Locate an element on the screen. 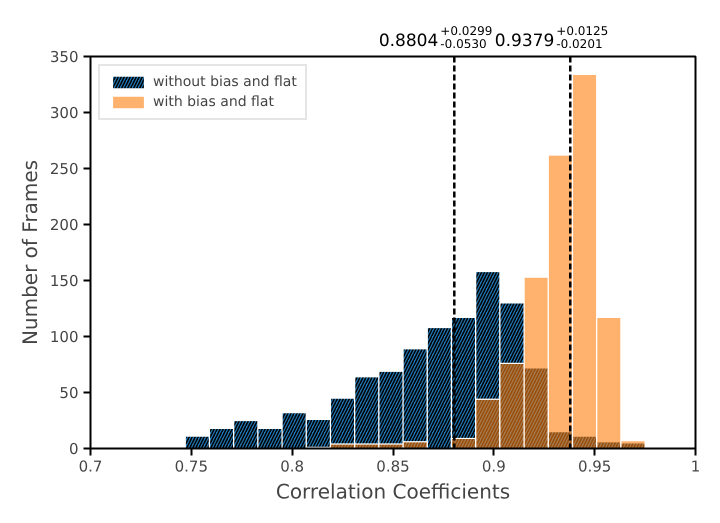  legend-label: with bias and flat is located at coordinates (213, 102).